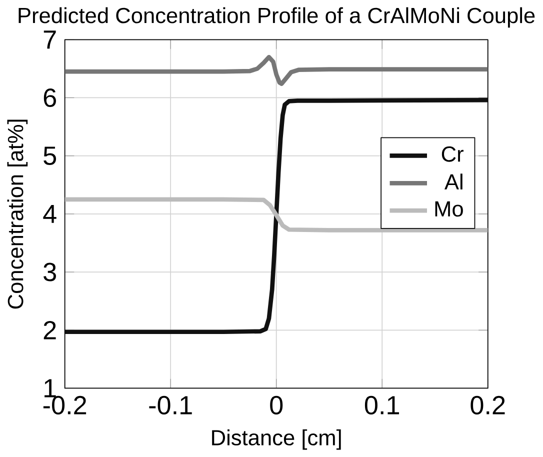 The image size is (543, 457). What do you see at coordinates (276, 405) in the screenshot?
I see `x-tick-label: 0` at bounding box center [276, 405].